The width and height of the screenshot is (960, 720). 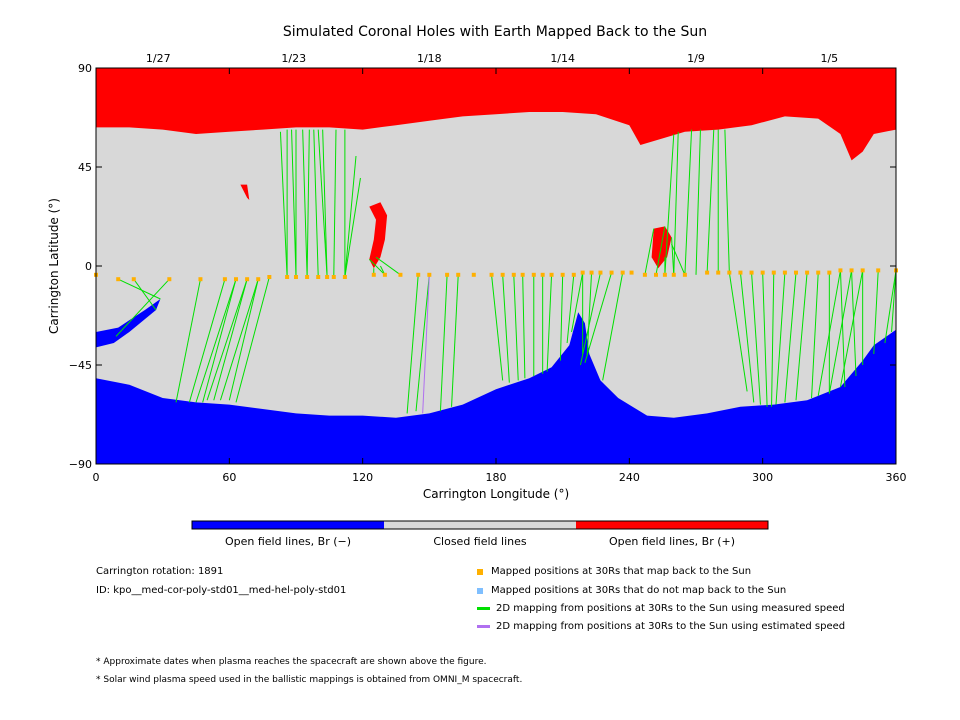 What do you see at coordinates (672, 541) in the screenshot?
I see `colorbar-label-open-positive: Open field lines, Br (+)` at bounding box center [672, 541].